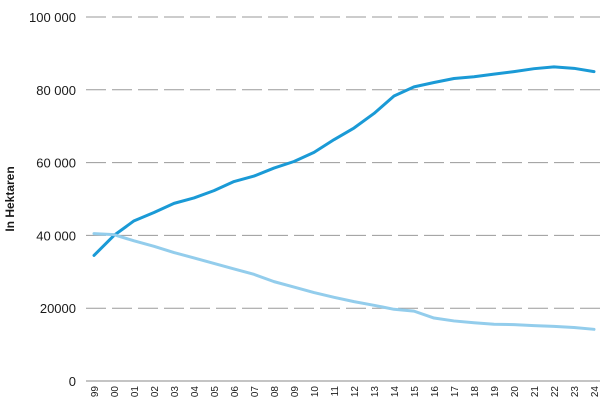 This screenshot has height=402, width=606. I want to click on x-tick-label: 04, so click(195, 392).